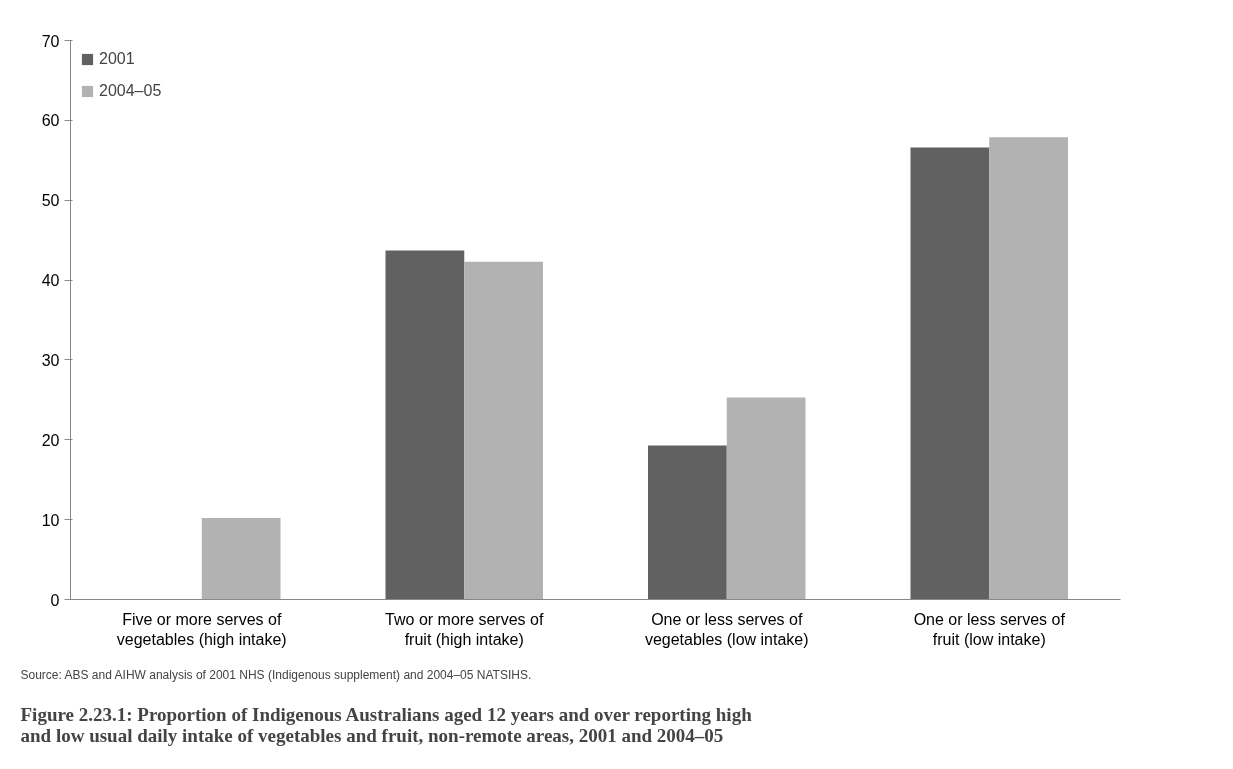 The height and width of the screenshot is (769, 1233). Describe the element at coordinates (464, 629) in the screenshot. I see `x-tick-label: Two or more serves of fruit (high intake)` at that location.